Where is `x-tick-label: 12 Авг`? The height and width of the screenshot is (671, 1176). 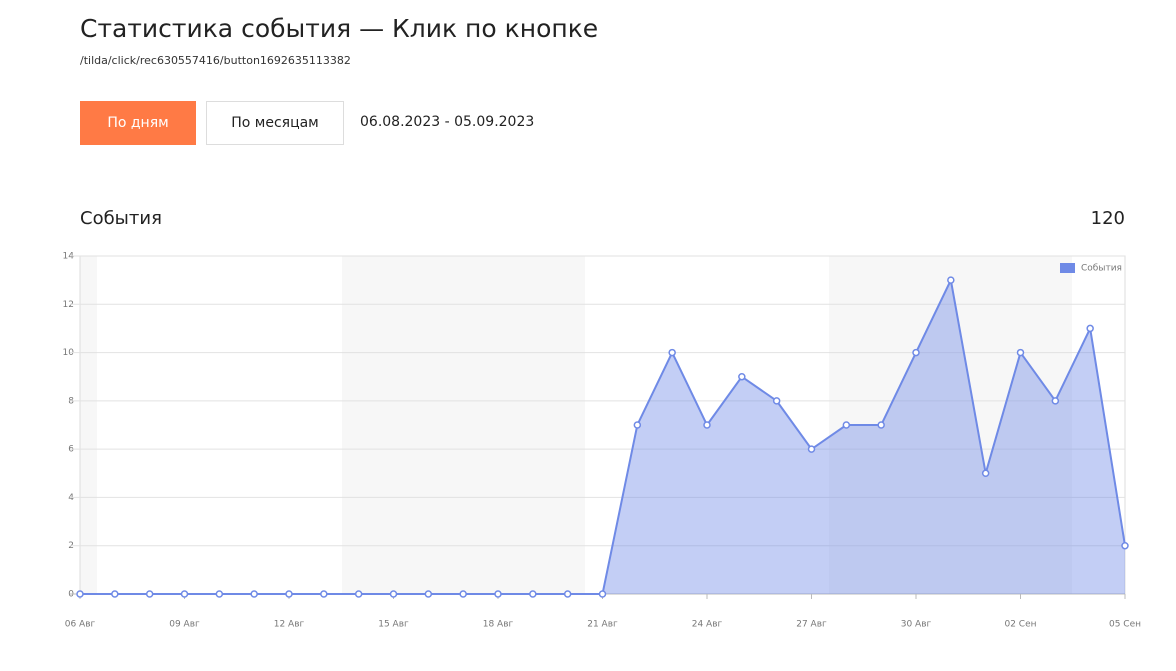
x-tick-label: 12 Авг is located at coordinates (289, 625).